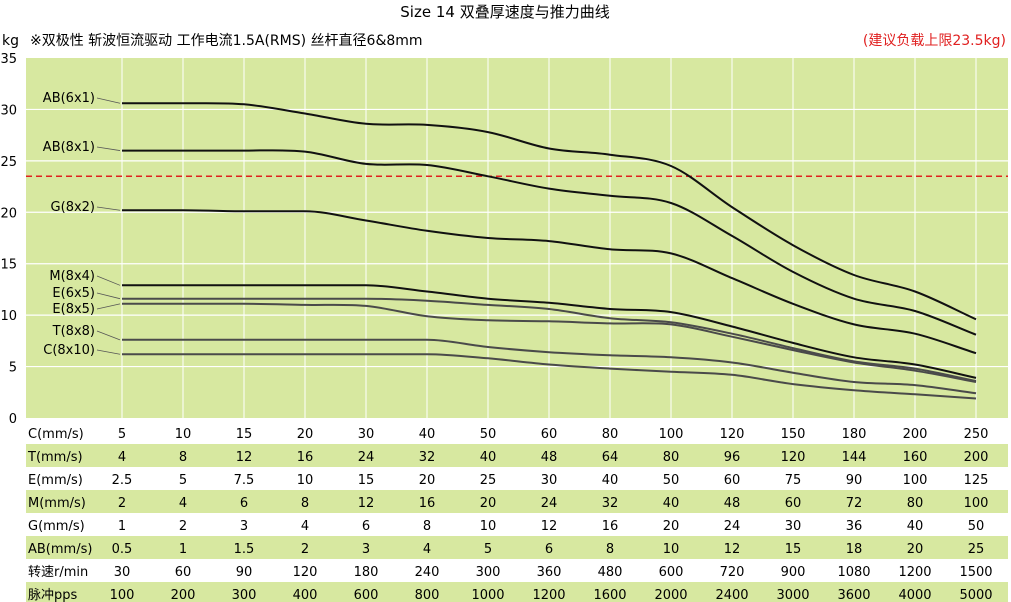 The height and width of the screenshot is (602, 1011). What do you see at coordinates (853, 572) in the screenshot?
I see `table-cell: 1080` at bounding box center [853, 572].